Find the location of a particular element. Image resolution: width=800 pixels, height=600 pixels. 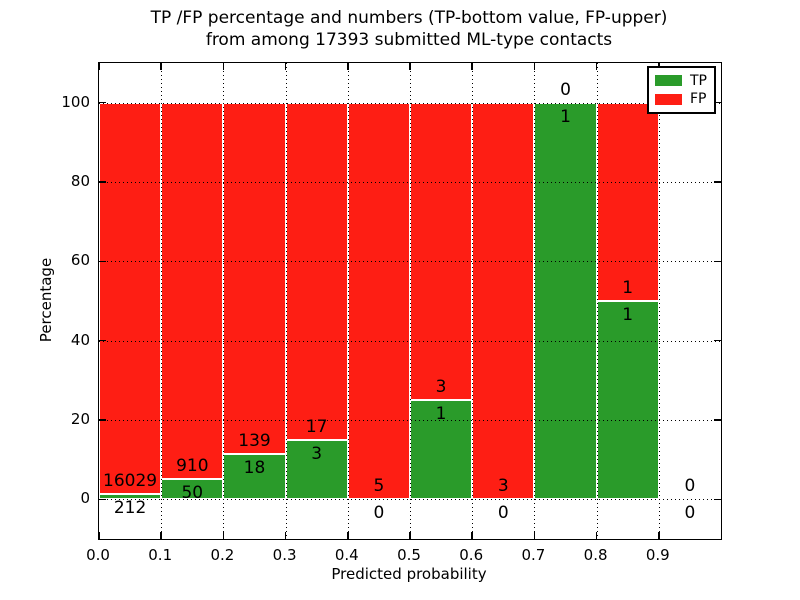

fp-count-label: 910 is located at coordinates (192, 465).